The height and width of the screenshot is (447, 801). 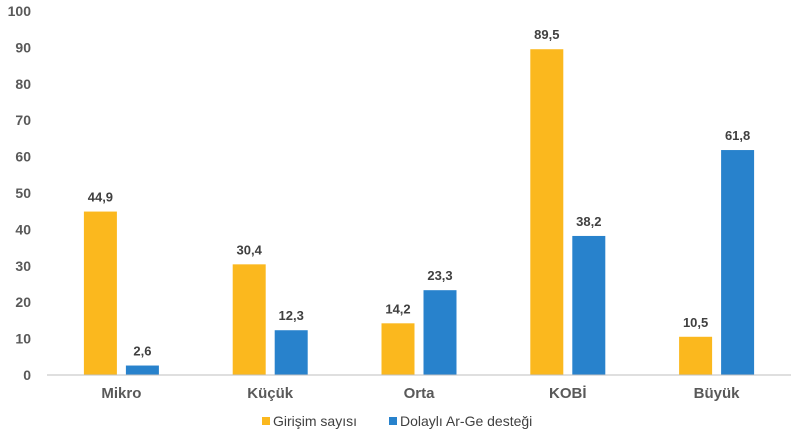 What do you see at coordinates (23, 193) in the screenshot?
I see `y-tick-label: 50` at bounding box center [23, 193].